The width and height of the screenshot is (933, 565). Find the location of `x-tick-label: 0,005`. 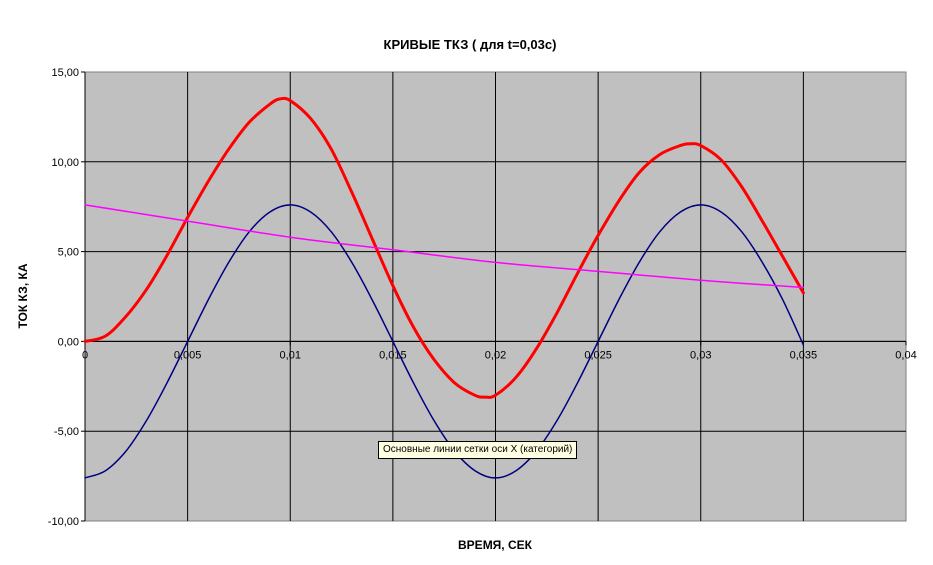

x-tick-label: 0,005 is located at coordinates (188, 355).